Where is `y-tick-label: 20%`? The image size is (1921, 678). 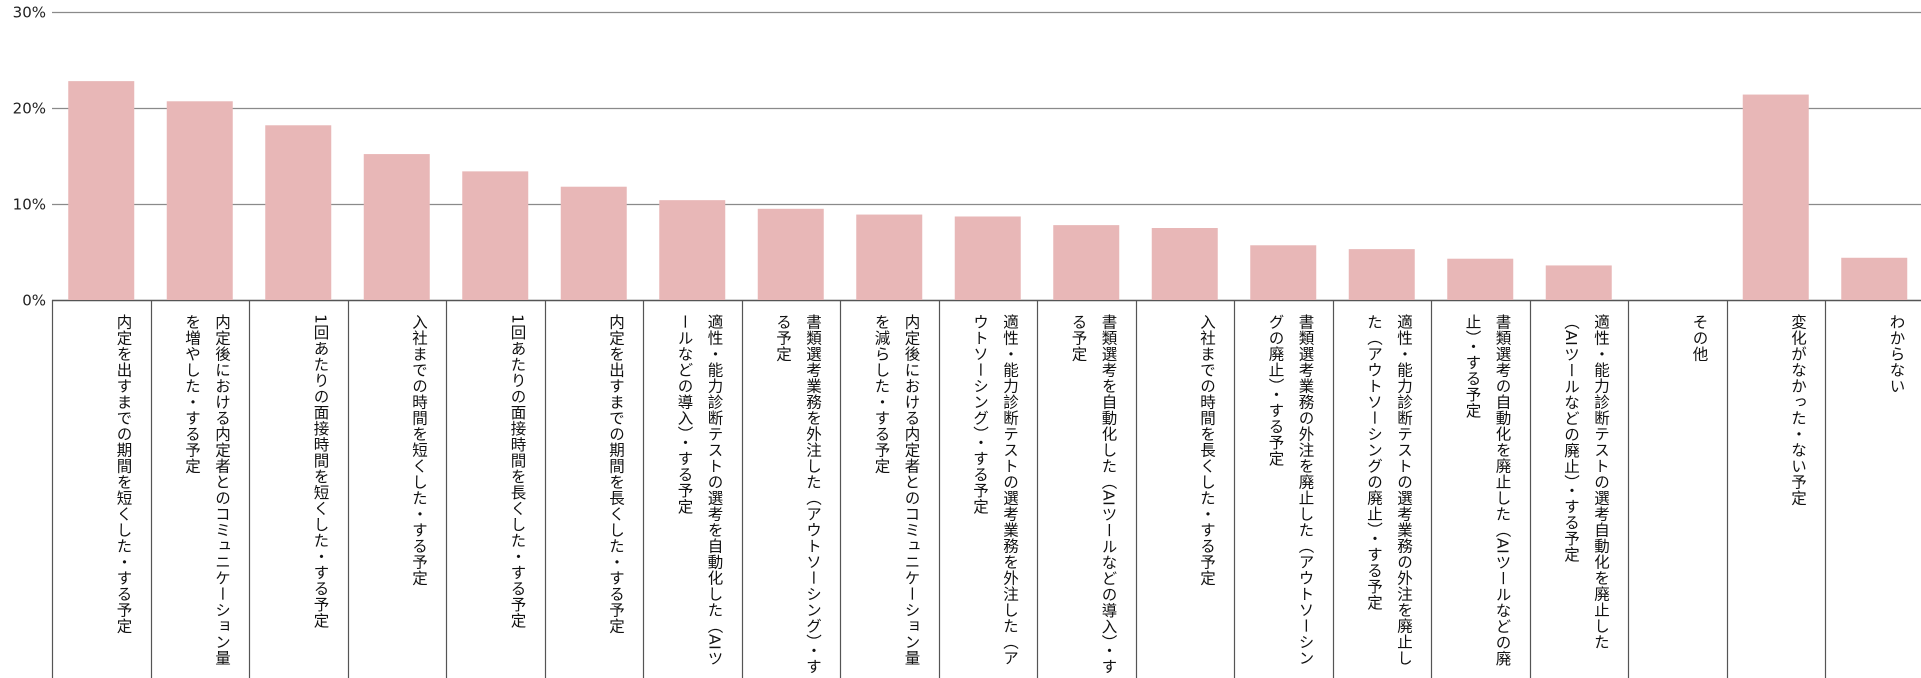
y-tick-label: 20% is located at coordinates (29, 109).